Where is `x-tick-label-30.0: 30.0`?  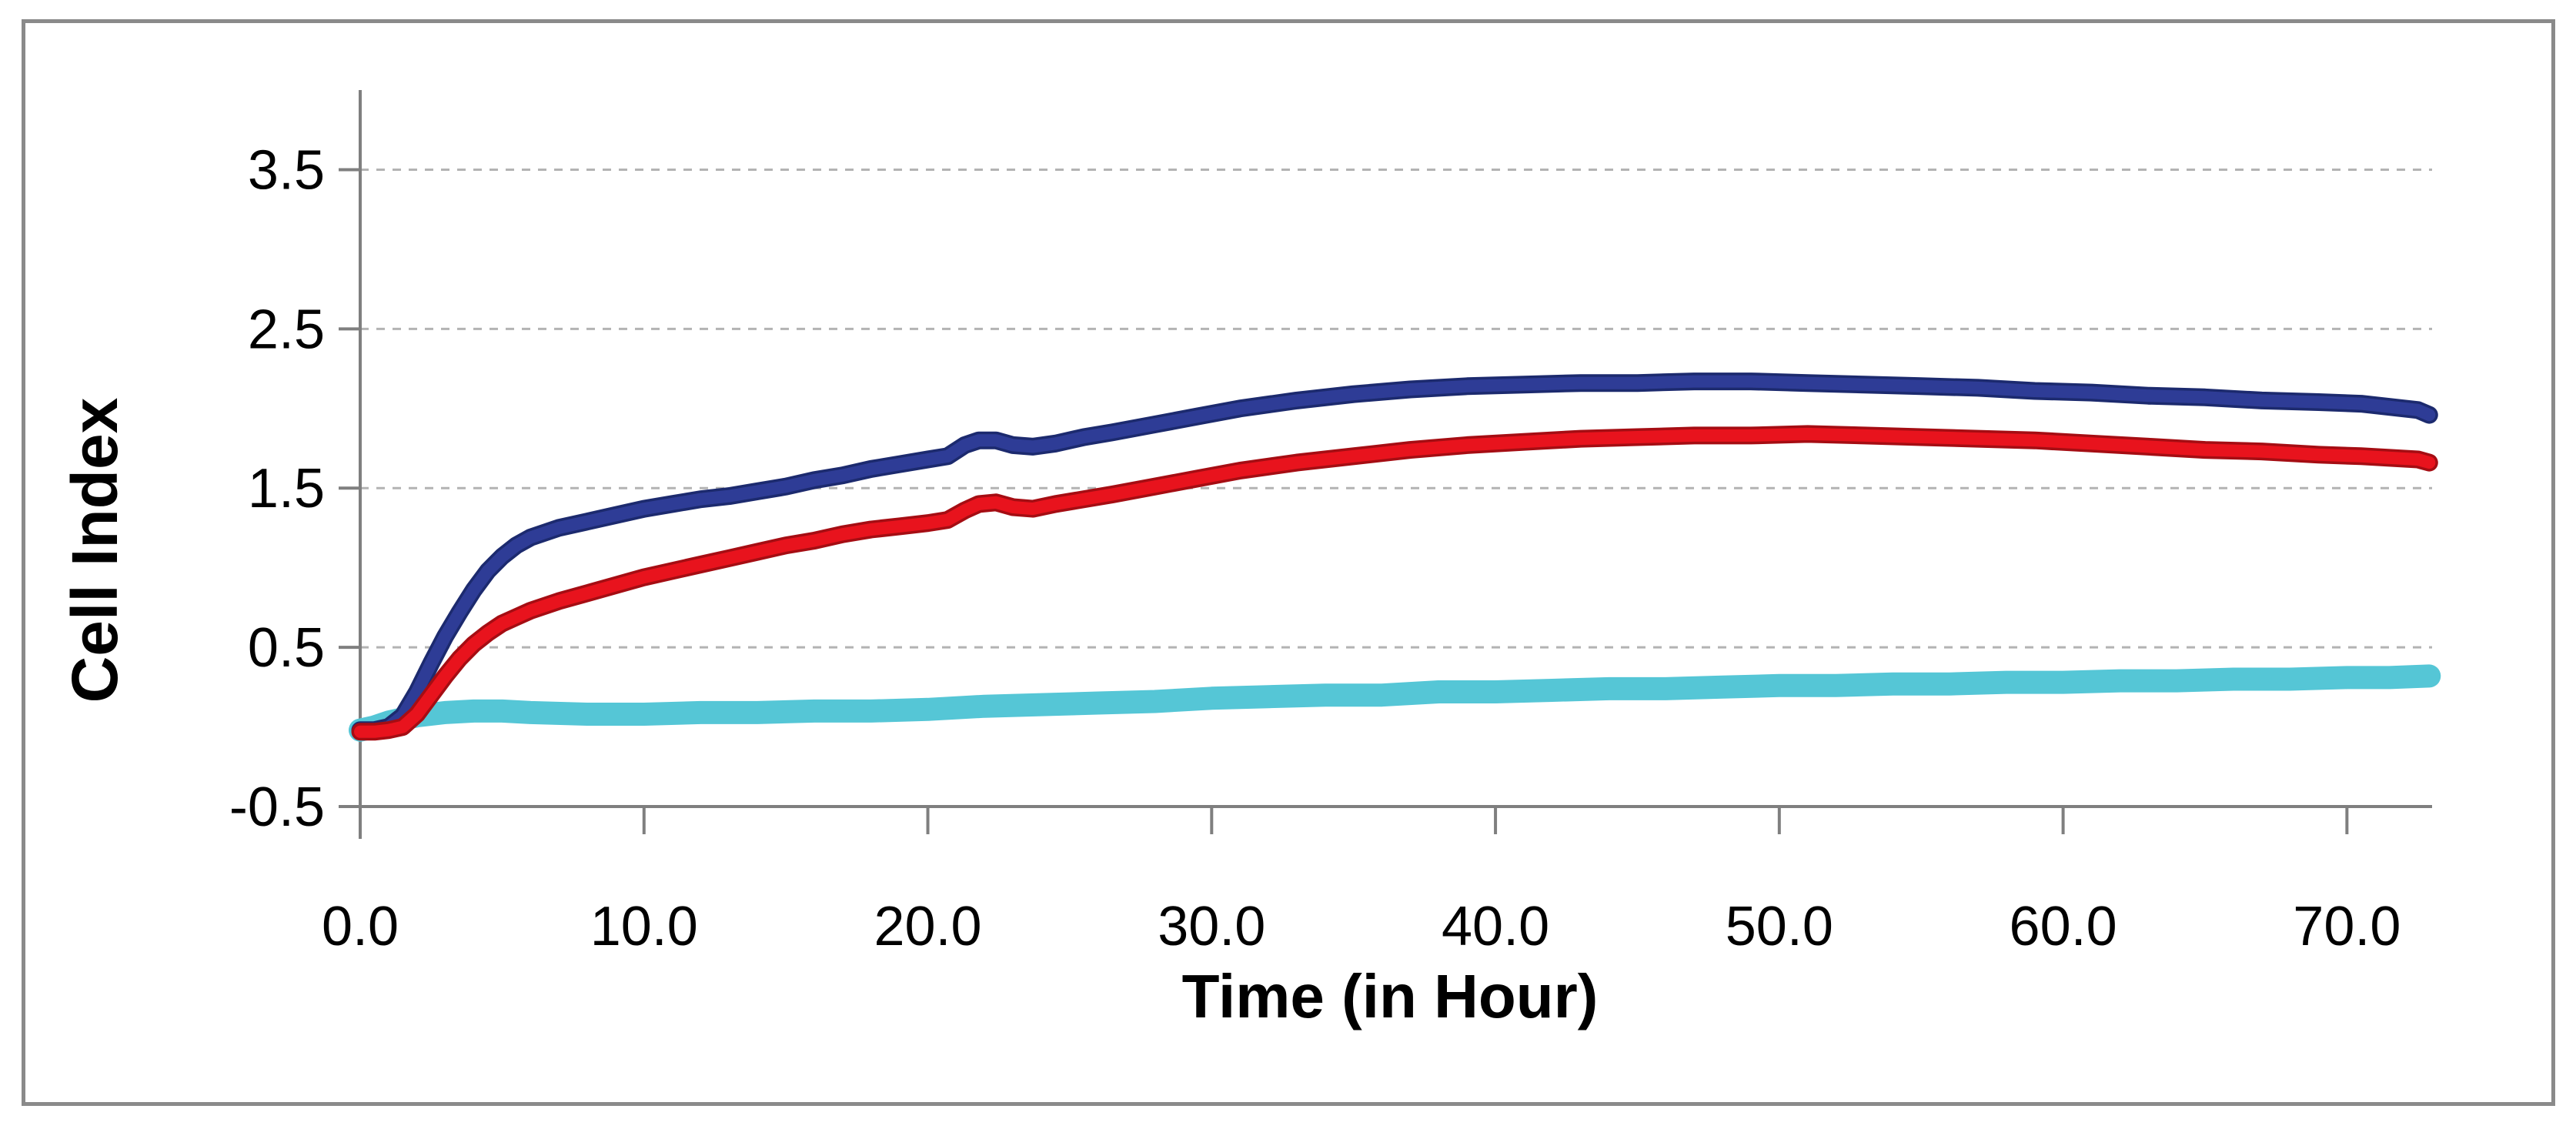 x-tick-label-30.0: 30.0 is located at coordinates (1211, 926).